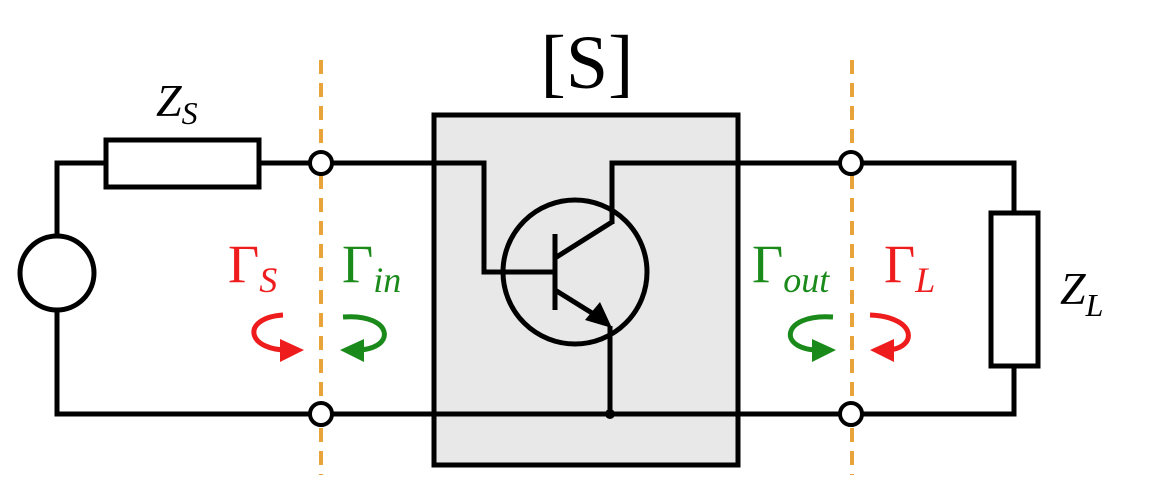  What do you see at coordinates (598, 315) in the screenshot?
I see `transistor-emitter-arrow` at bounding box center [598, 315].